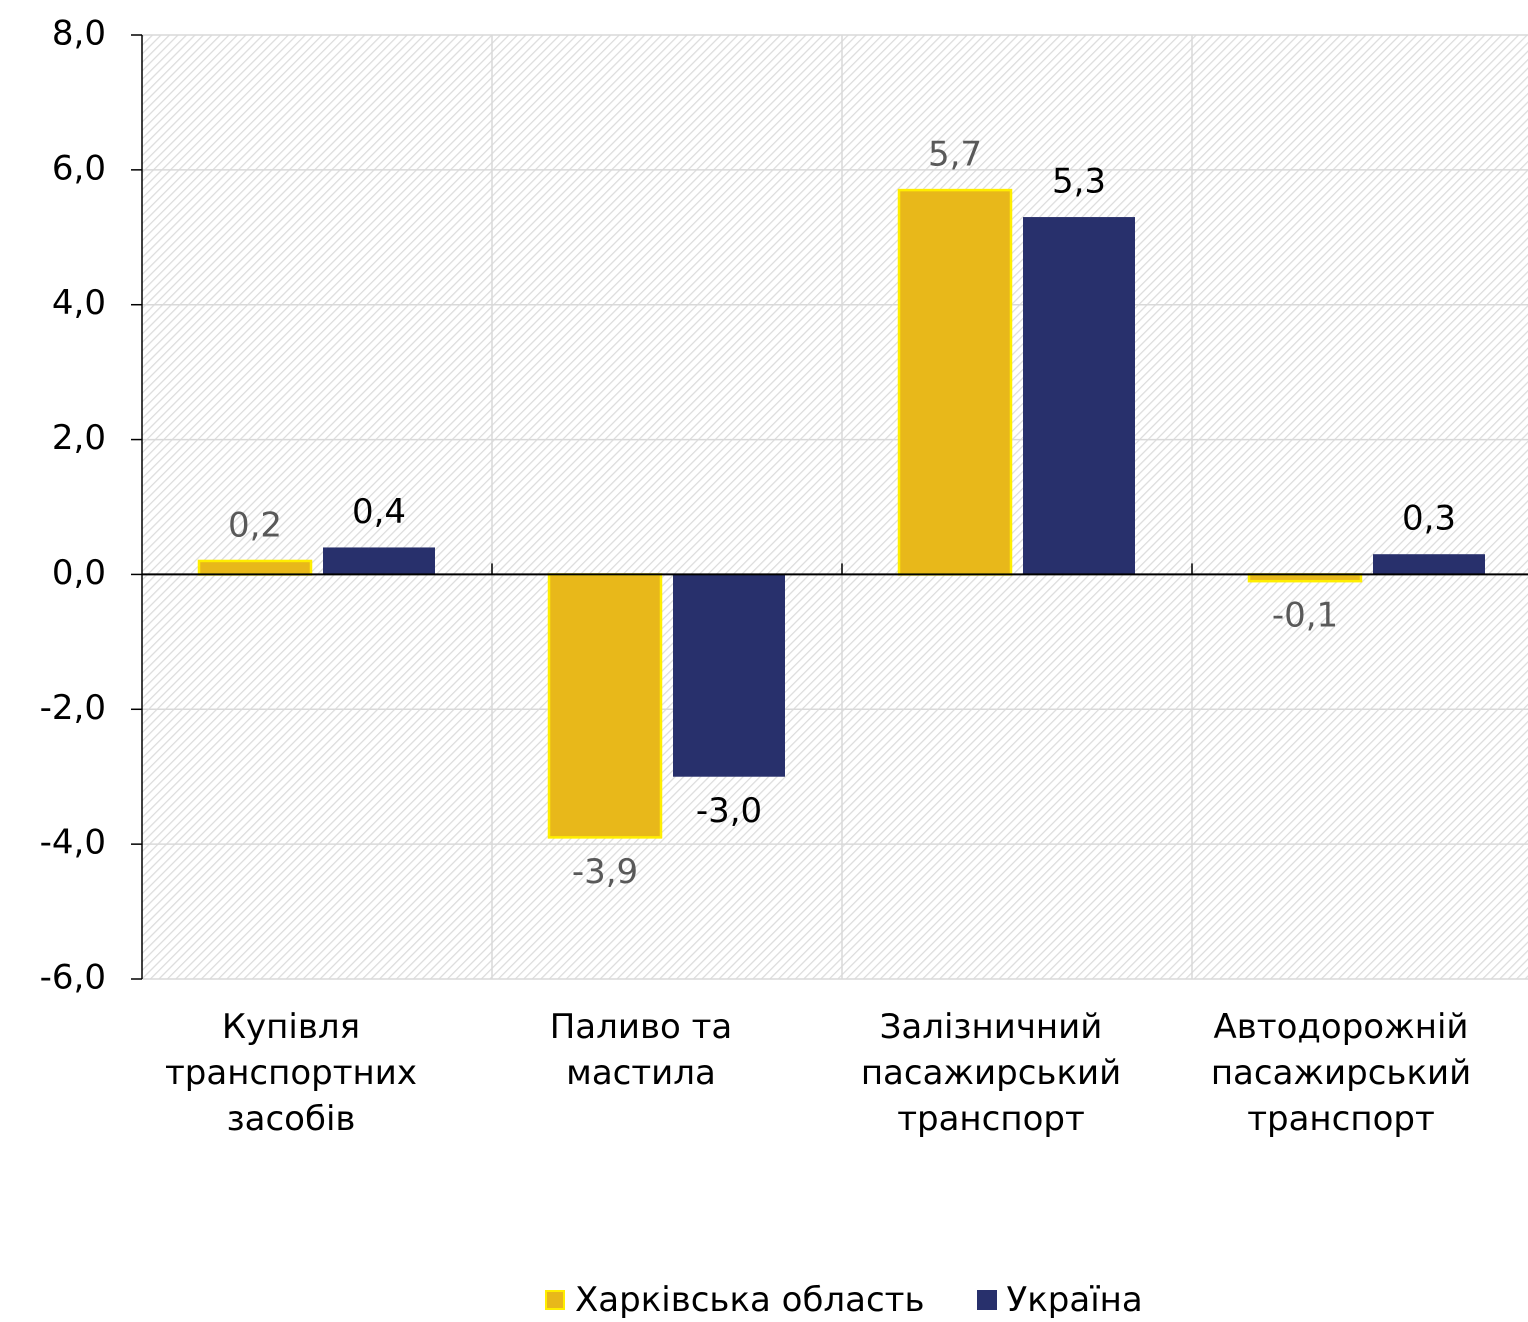 The height and width of the screenshot is (1322, 1528). Describe the element at coordinates (79, 573) in the screenshot. I see `y-tick-label: 0,0` at that location.